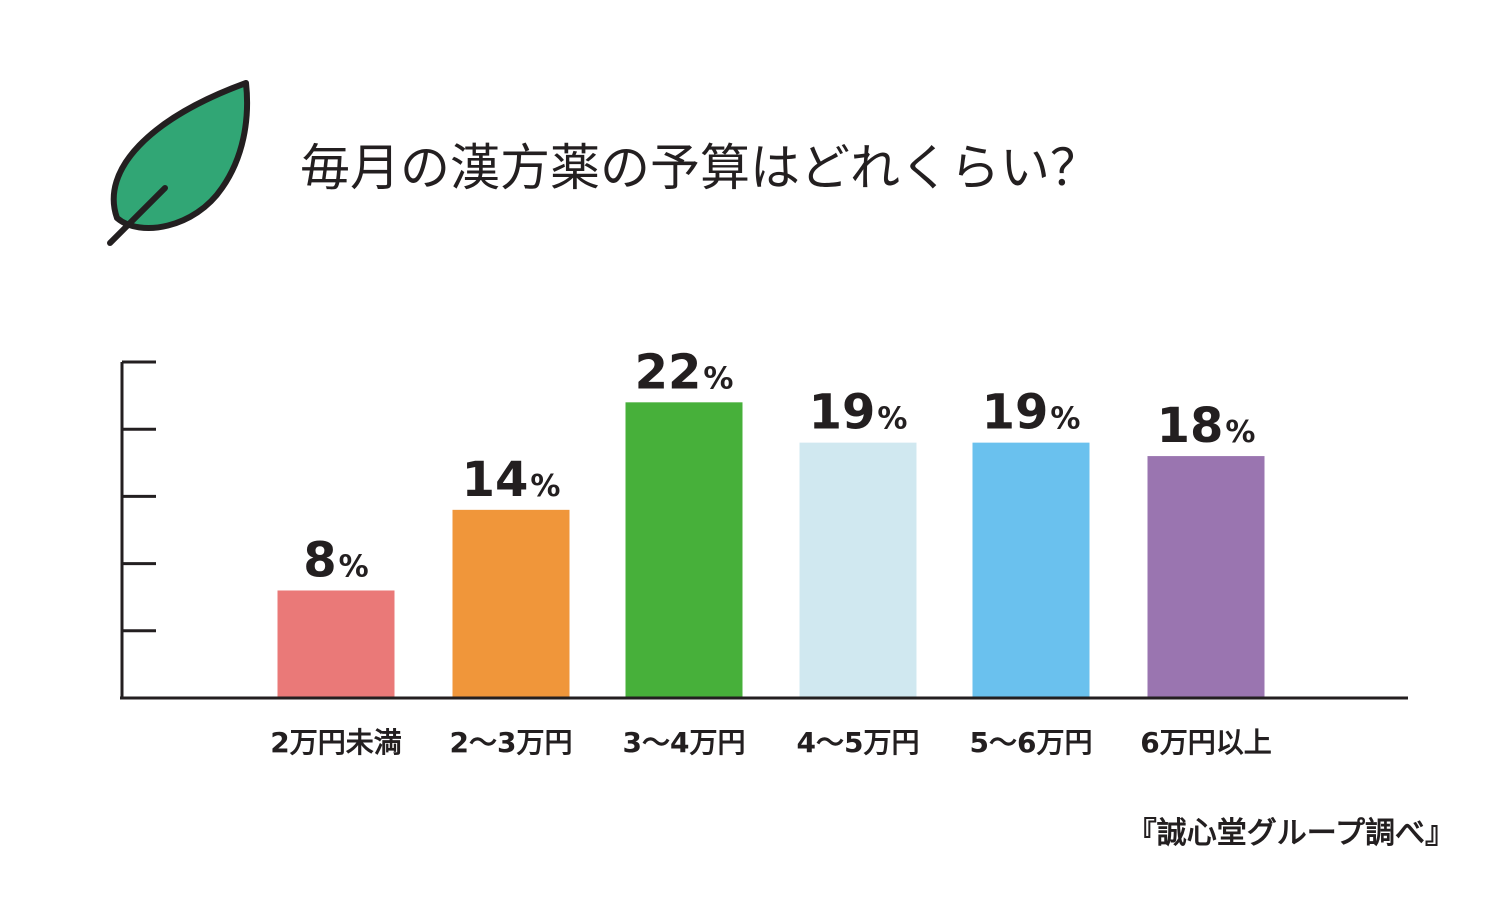 Image resolution: width=1500 pixels, height=900 pixels. What do you see at coordinates (1291, 833) in the screenshot?
I see `source-note: 『誠心堂グループ調べ』` at bounding box center [1291, 833].